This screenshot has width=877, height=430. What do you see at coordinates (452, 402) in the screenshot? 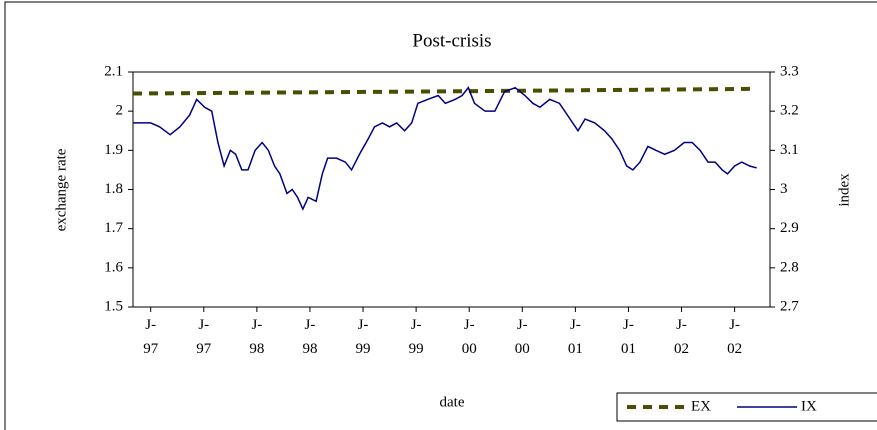
I see `x-axis-label: date` at bounding box center [452, 402].